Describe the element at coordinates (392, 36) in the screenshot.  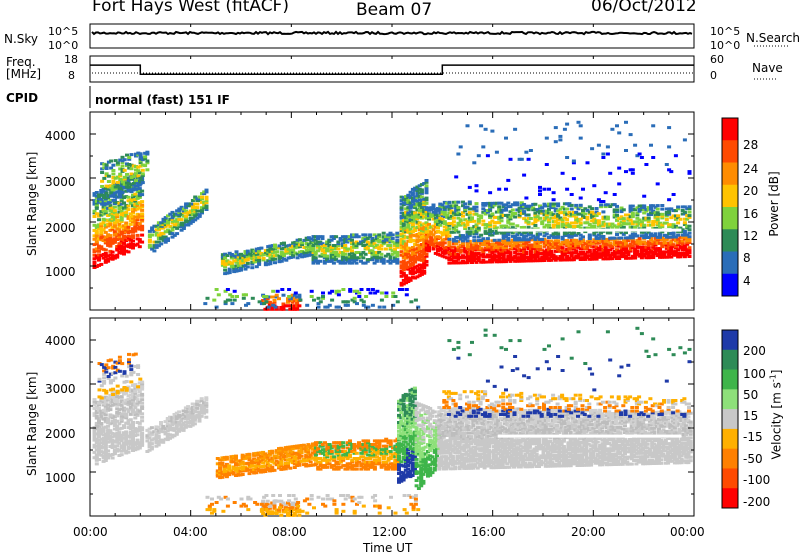
I see `noise-panel-frame` at that location.